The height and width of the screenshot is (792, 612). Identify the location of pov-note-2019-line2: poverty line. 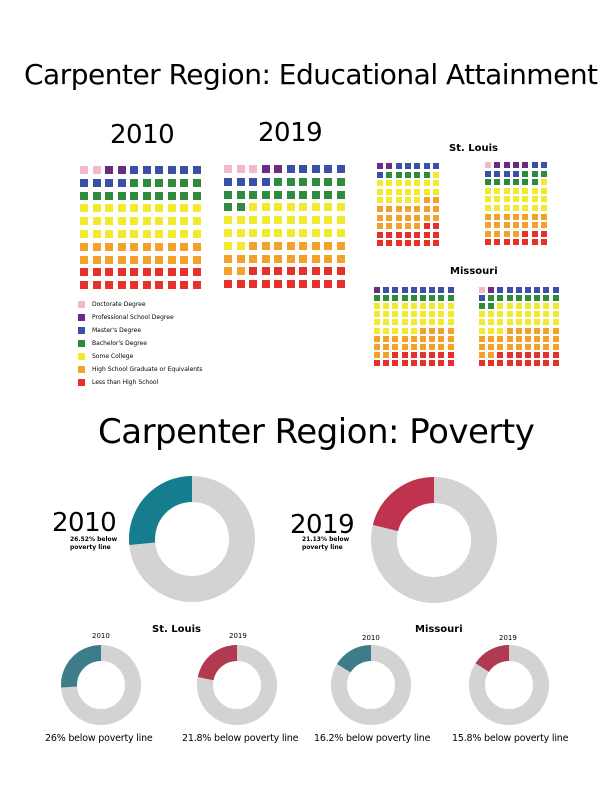
(322, 547).